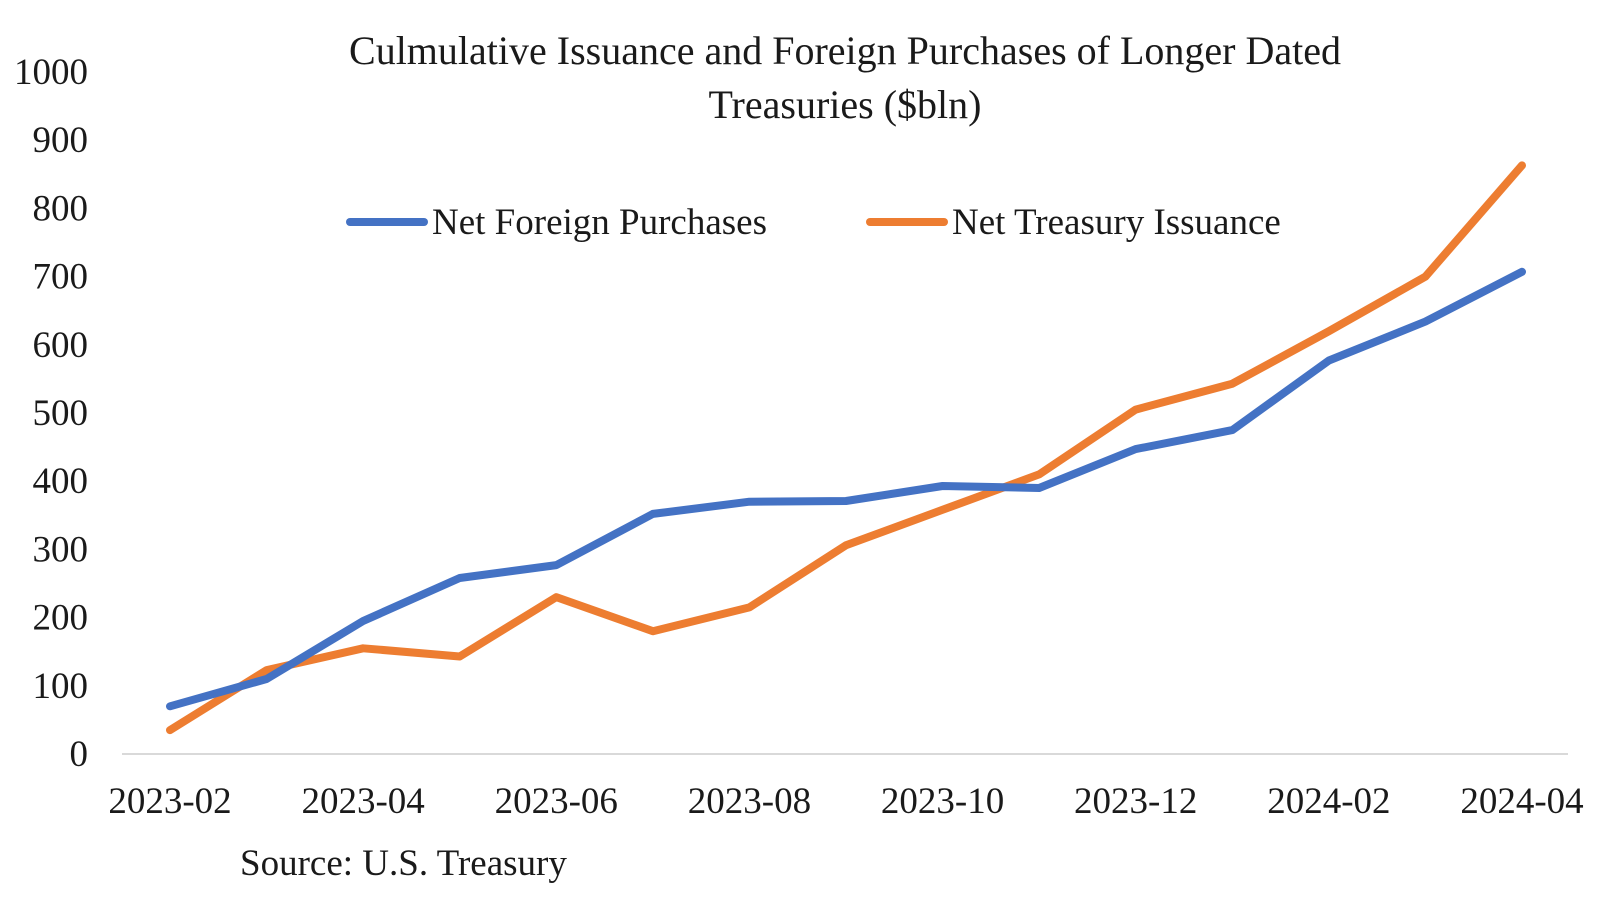  What do you see at coordinates (61, 618) in the screenshot?
I see `y-tick-label: 200` at bounding box center [61, 618].